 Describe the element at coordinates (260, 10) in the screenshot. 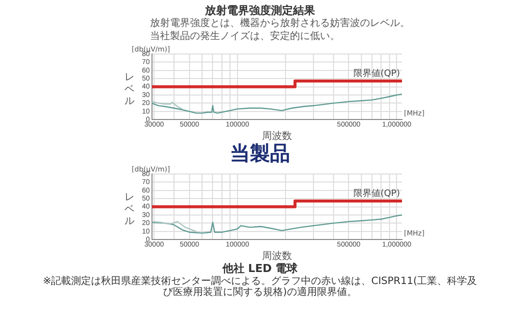

I see `chart-title: 放射電界強度測定結果` at that location.